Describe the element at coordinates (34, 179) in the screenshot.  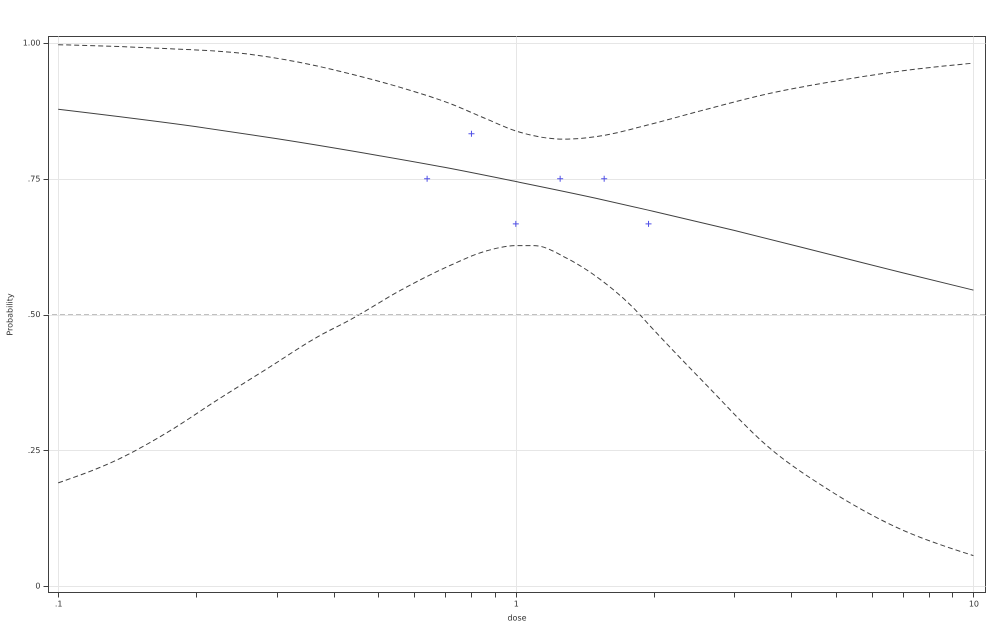
I see `y-tick-label: .75` at that location.